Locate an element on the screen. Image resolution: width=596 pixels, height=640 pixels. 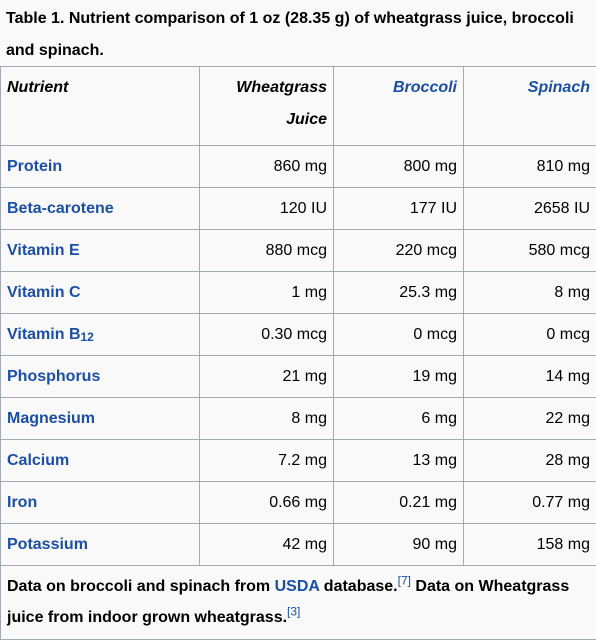
nutrient-name-link: Phosphorus is located at coordinates (100, 377).